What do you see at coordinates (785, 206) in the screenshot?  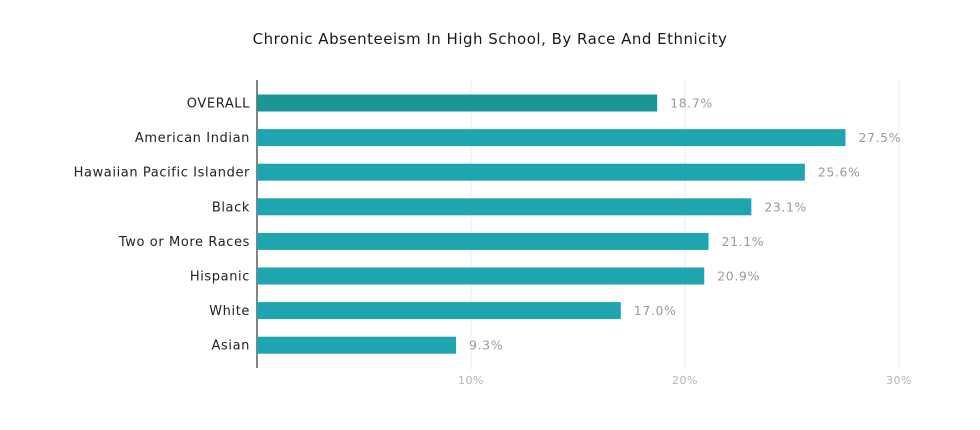 I see `value-label-black: 23.1%` at bounding box center [785, 206].